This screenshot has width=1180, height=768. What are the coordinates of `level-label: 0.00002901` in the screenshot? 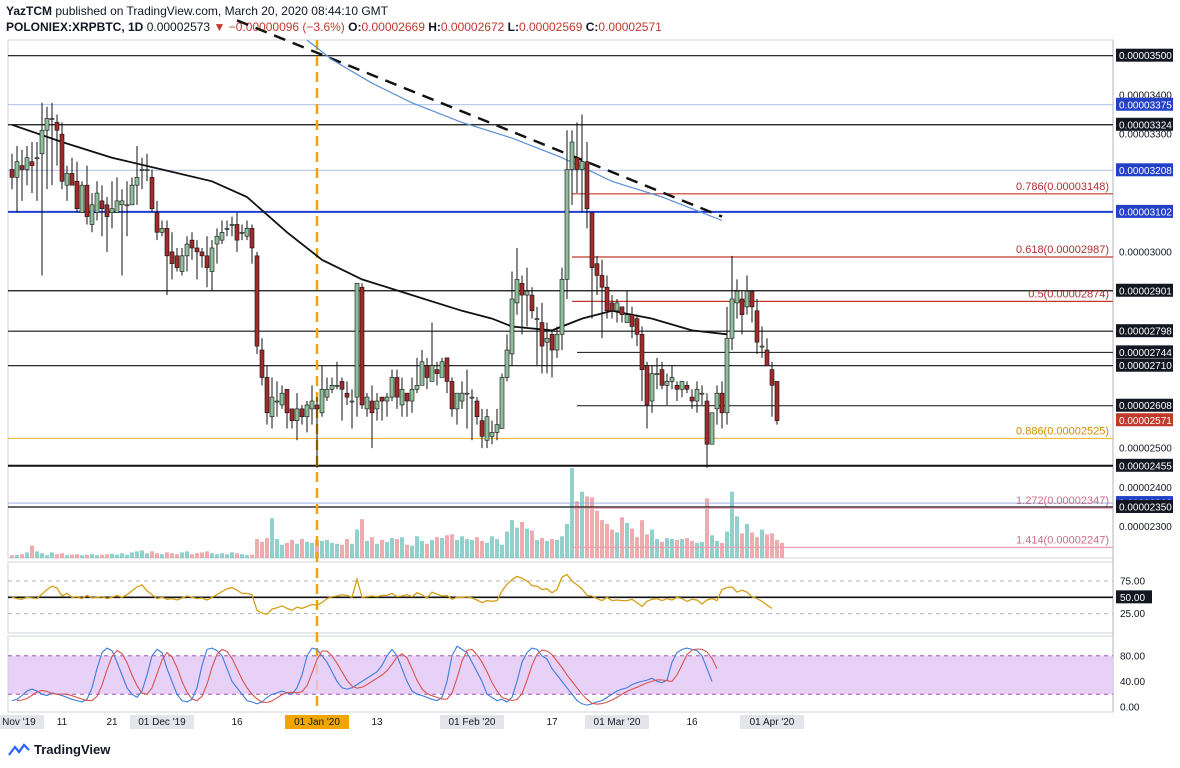 It's located at (1145, 291).